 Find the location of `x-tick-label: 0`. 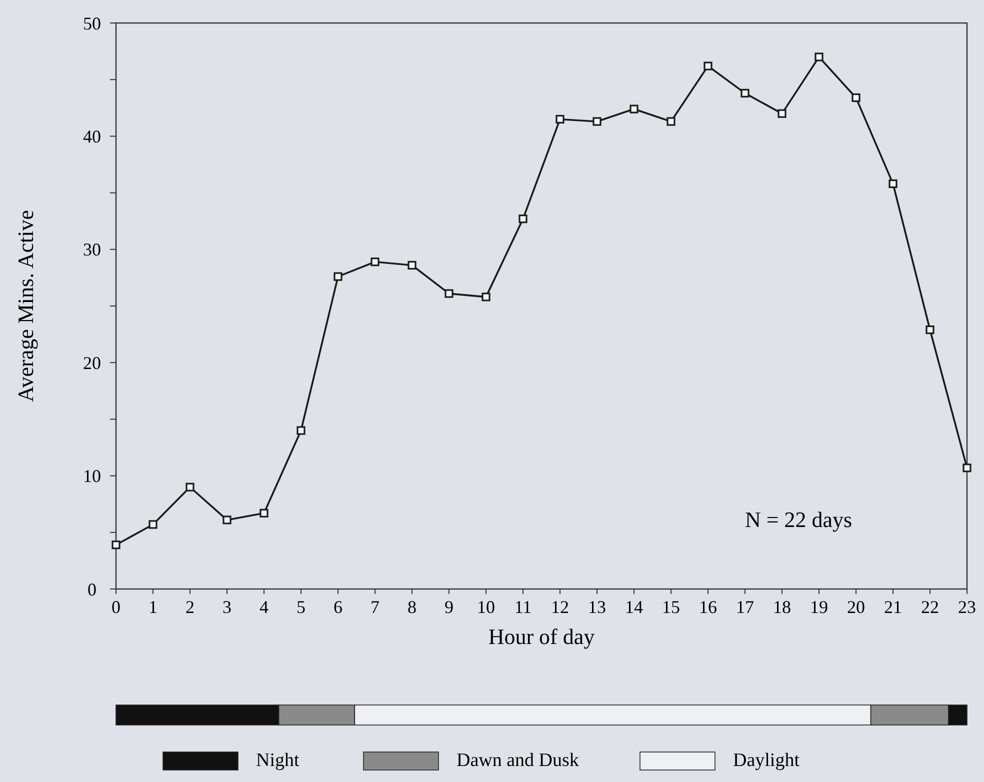

x-tick-label: 0 is located at coordinates (116, 607).